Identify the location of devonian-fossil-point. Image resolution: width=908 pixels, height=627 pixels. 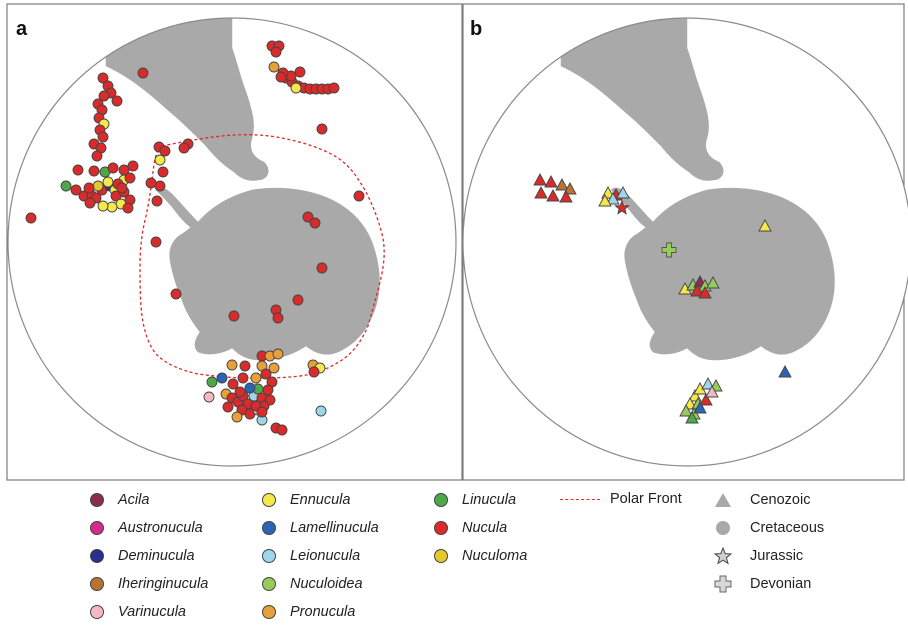
(669, 250).